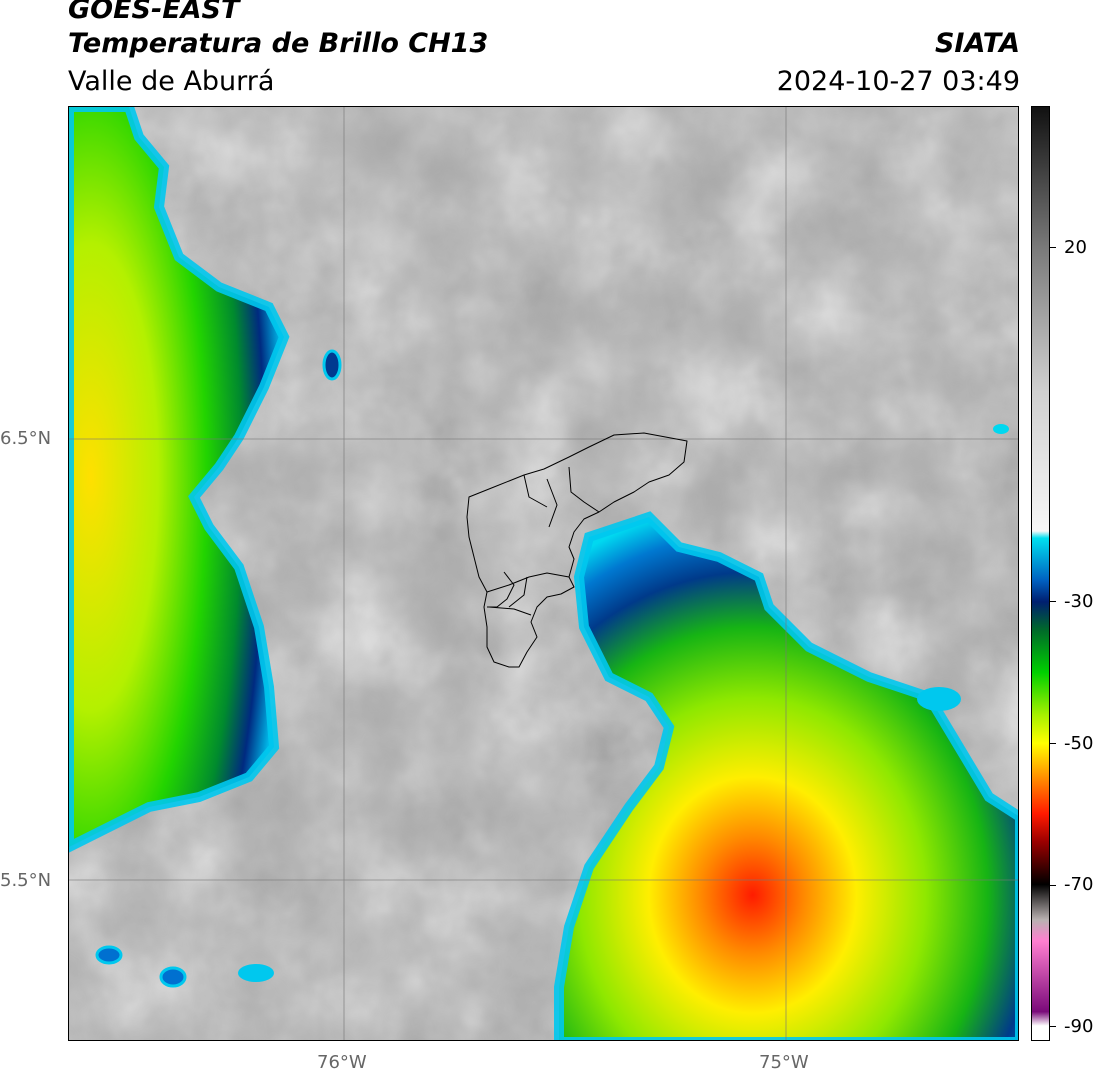  What do you see at coordinates (171, 81) in the screenshot?
I see `region-subtitle: Valle de Aburrá` at bounding box center [171, 81].